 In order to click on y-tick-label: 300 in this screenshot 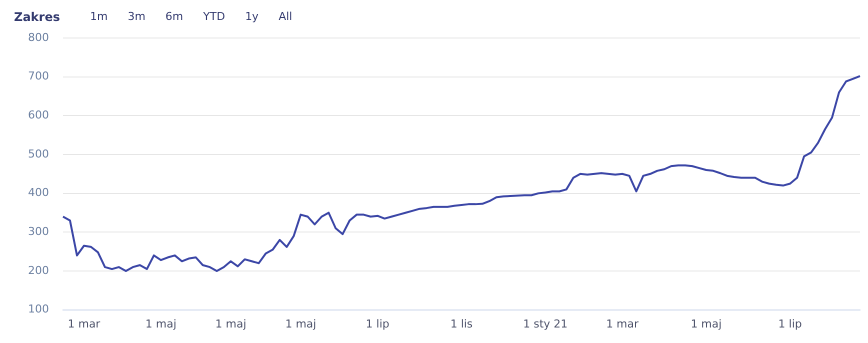, I will do `click(38, 231)`.